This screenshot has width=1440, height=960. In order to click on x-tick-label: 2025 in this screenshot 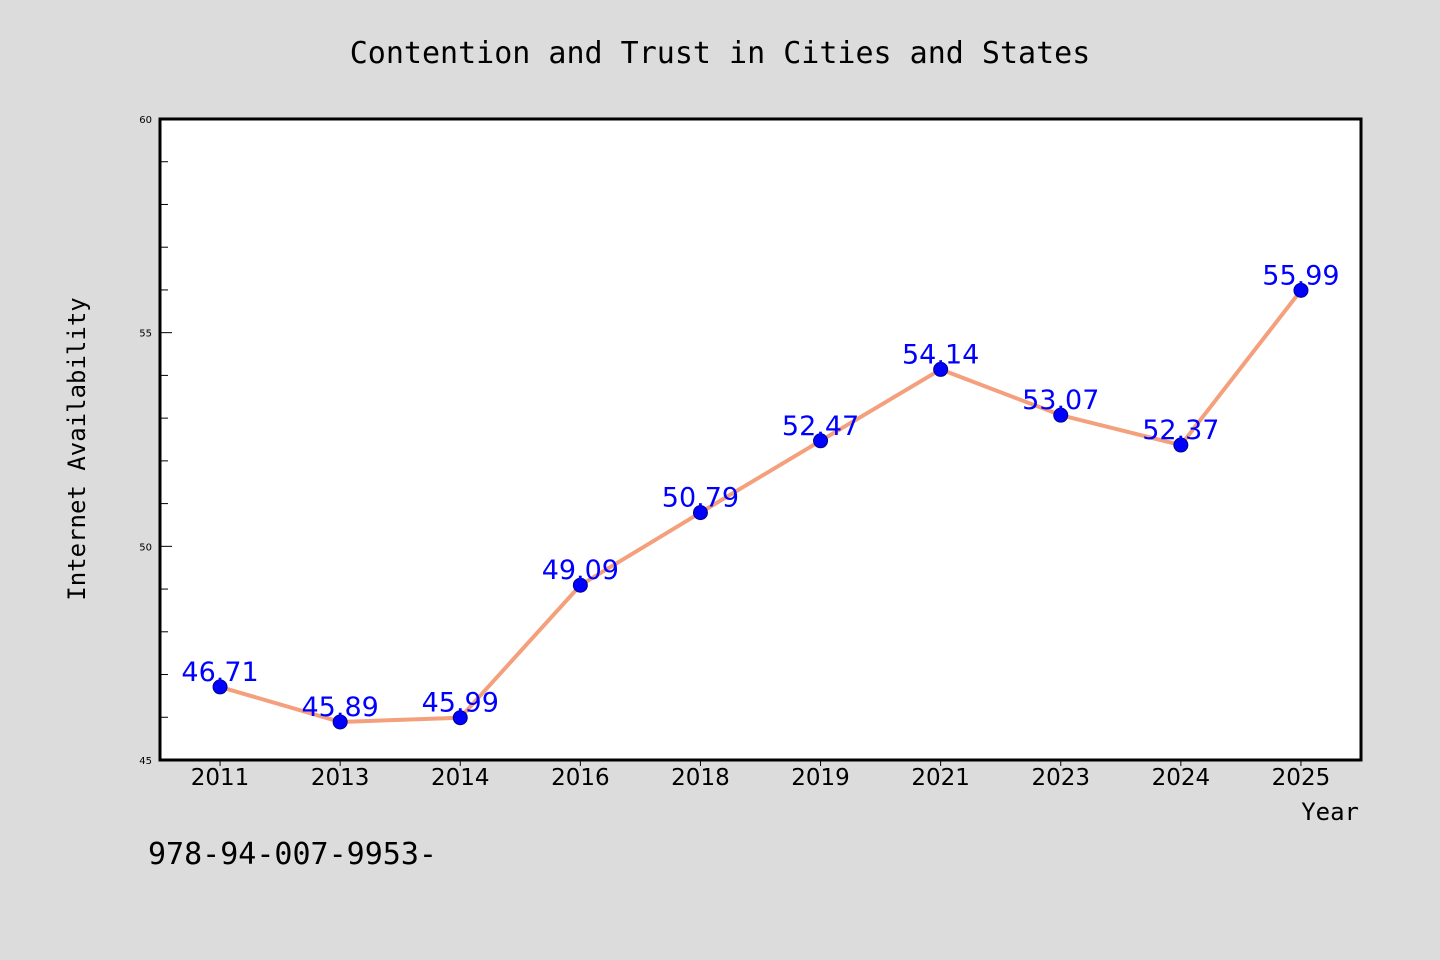, I will do `click(1301, 778)`.